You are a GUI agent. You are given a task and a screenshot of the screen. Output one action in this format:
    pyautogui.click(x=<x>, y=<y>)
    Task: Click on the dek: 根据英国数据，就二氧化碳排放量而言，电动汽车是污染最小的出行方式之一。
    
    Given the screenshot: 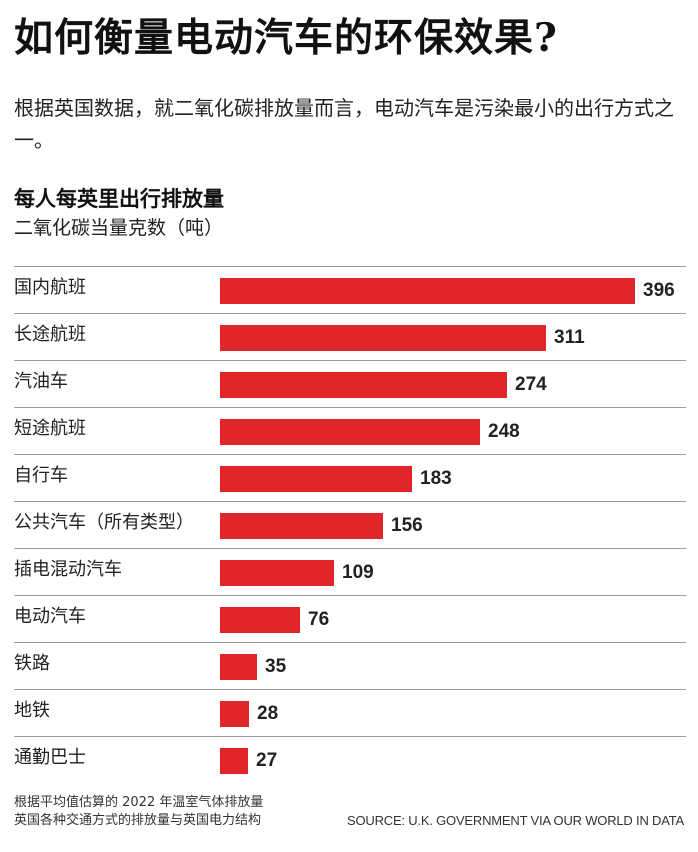 What is the action you would take?
    pyautogui.click(x=344, y=124)
    